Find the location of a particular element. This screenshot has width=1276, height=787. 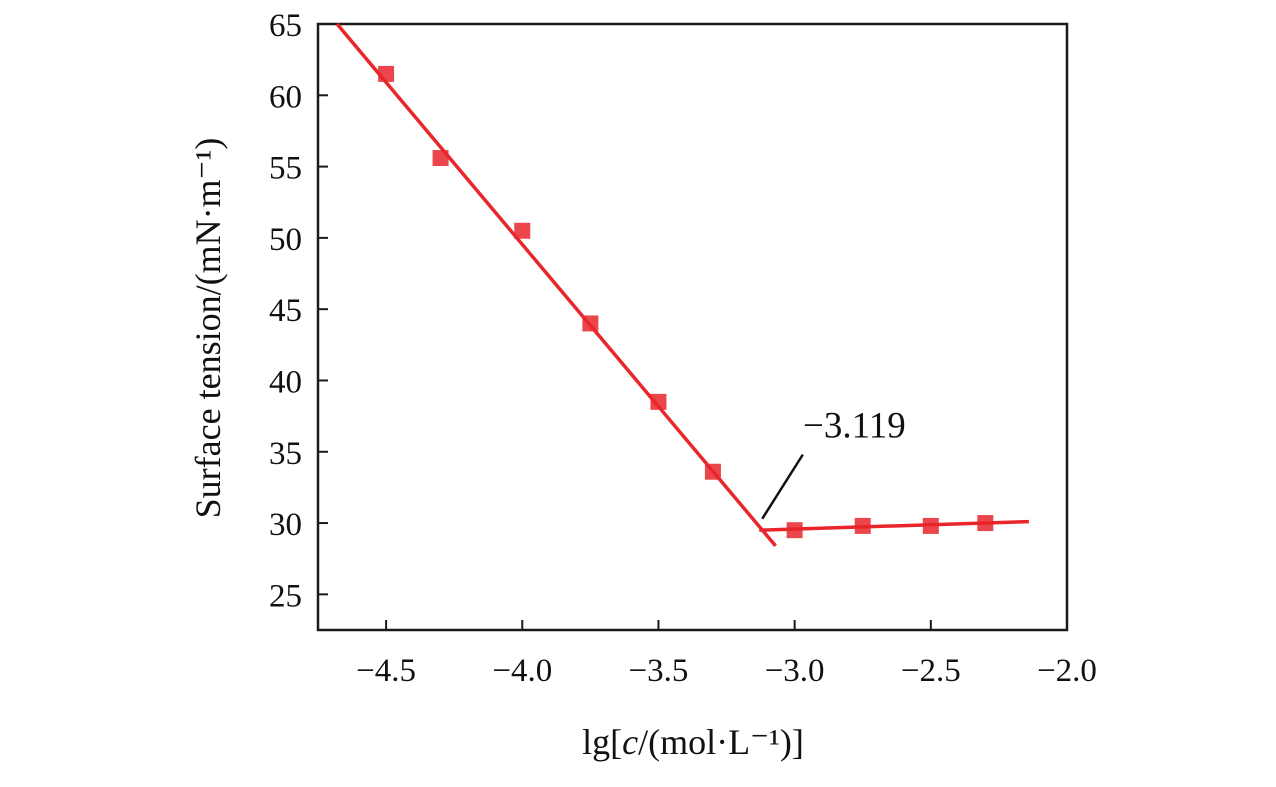

annotation-label: −3.119 is located at coordinates (854, 426).